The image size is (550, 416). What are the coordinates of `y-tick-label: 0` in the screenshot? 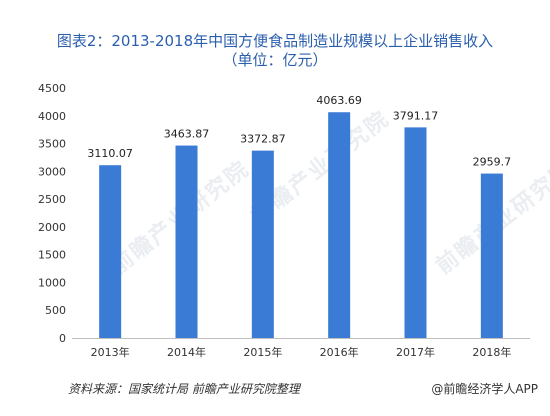 It's located at (62, 338).